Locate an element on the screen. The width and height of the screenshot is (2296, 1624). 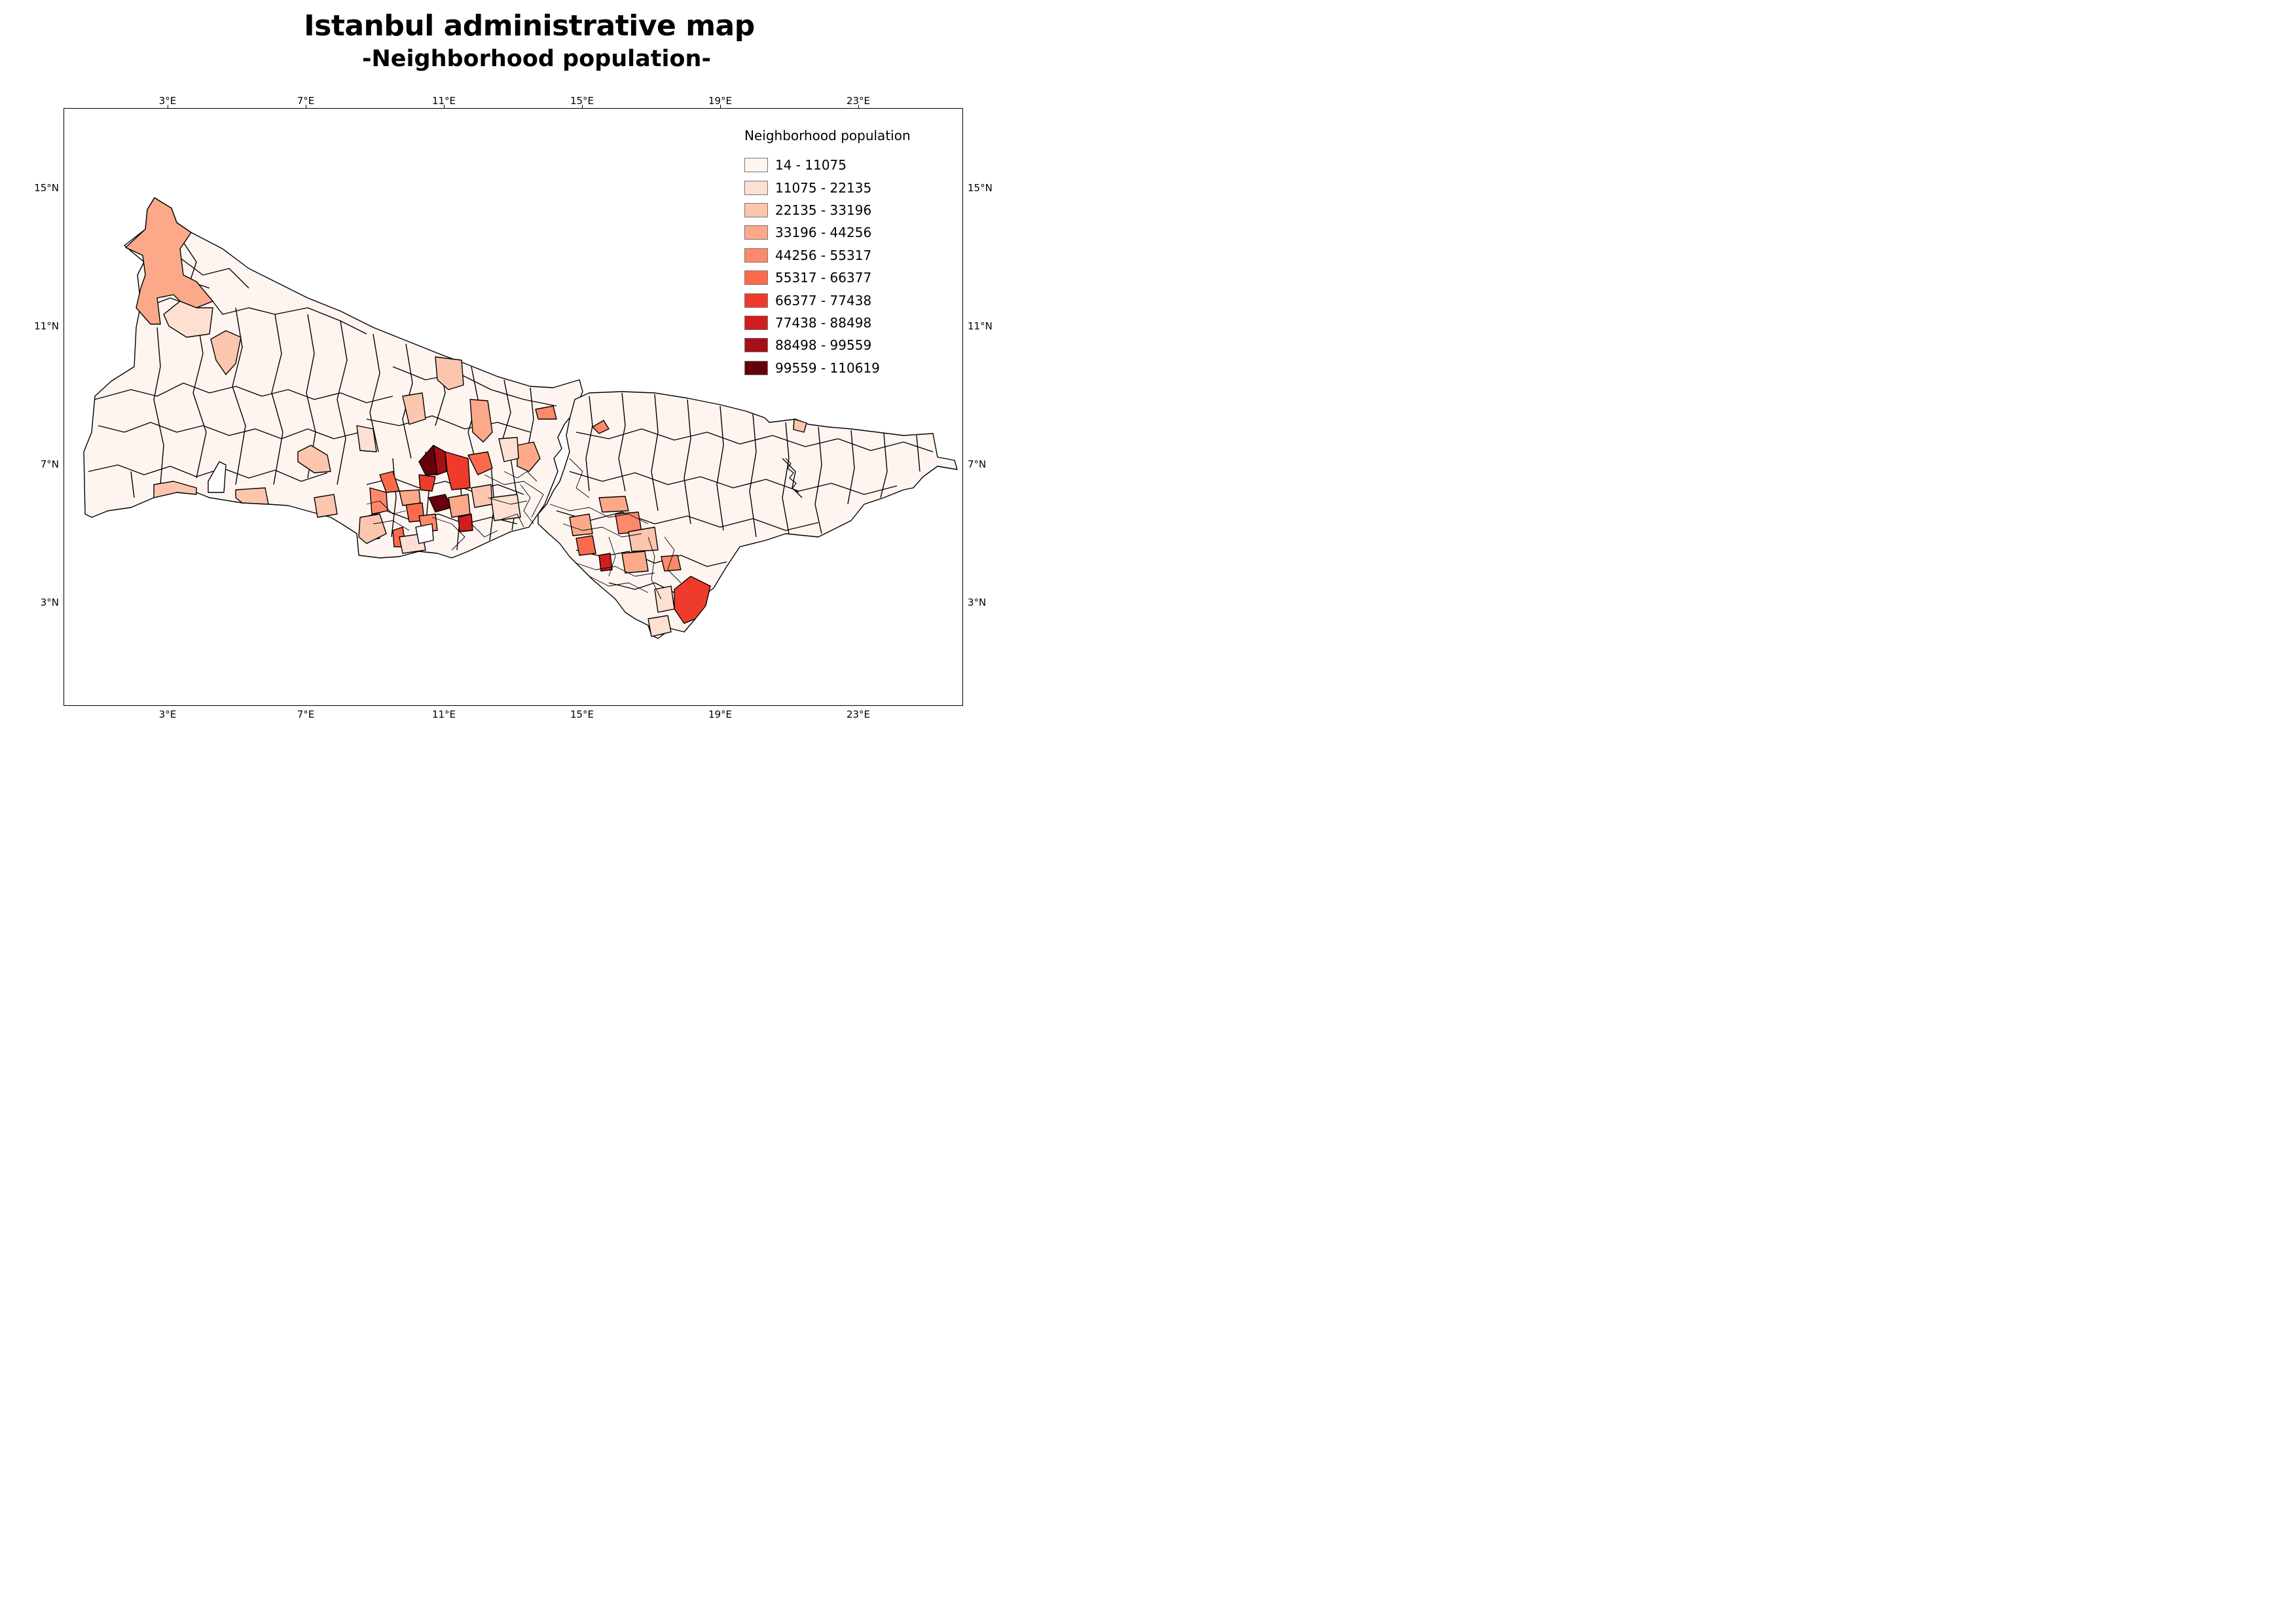
legend-item: 44256 - 55317 is located at coordinates (827, 255).